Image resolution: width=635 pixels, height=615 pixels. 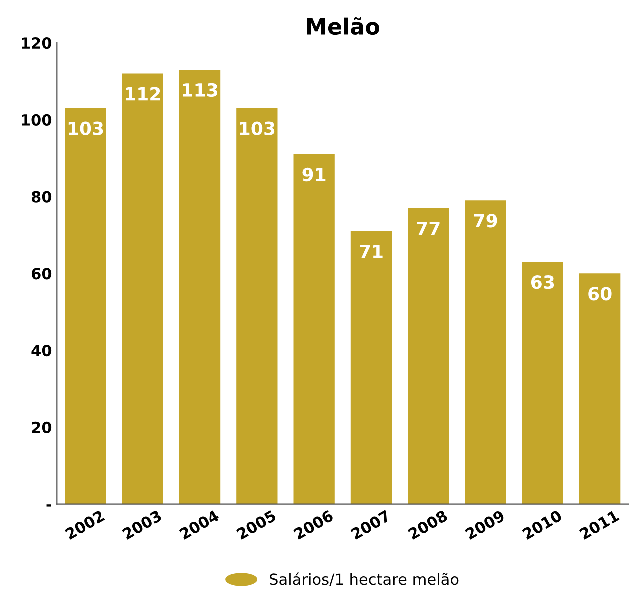 What do you see at coordinates (486, 221) in the screenshot?
I see `data-label: 79` at bounding box center [486, 221].